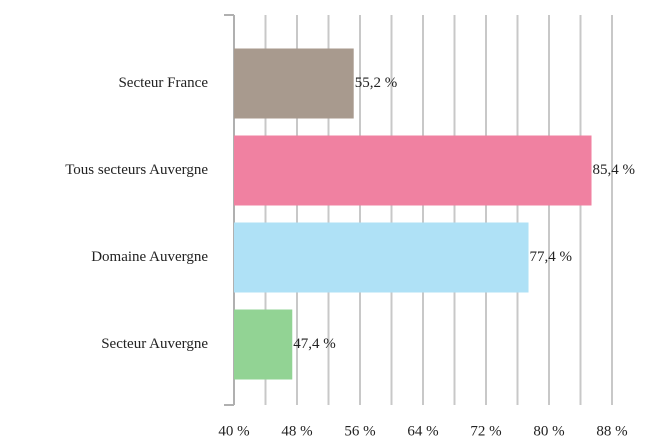 The image size is (652, 443). What do you see at coordinates (376, 83) in the screenshot?
I see `data-label: 55,2 %` at bounding box center [376, 83].